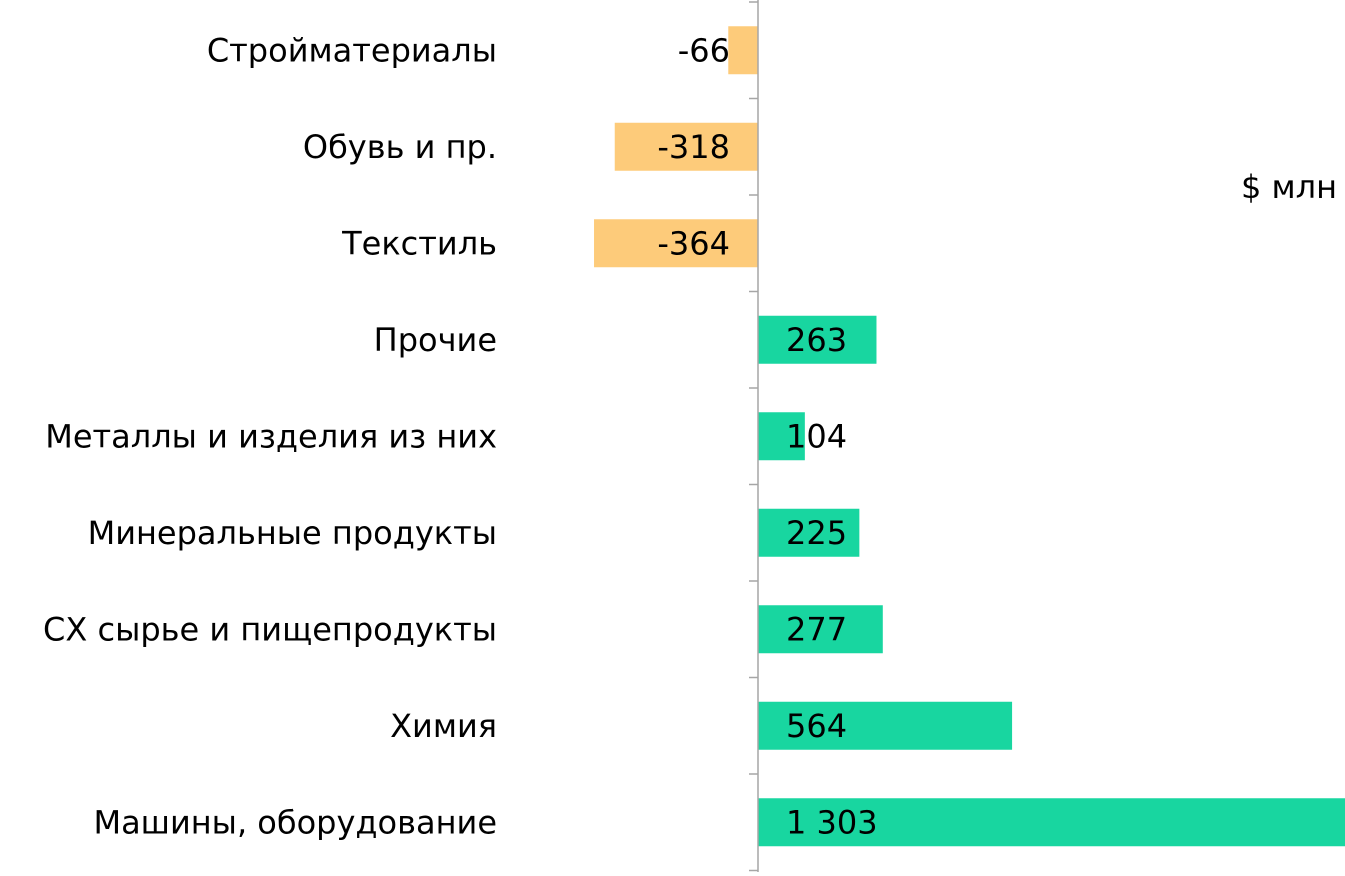  Describe the element at coordinates (816, 436) in the screenshot. I see `data-label: 104` at that location.